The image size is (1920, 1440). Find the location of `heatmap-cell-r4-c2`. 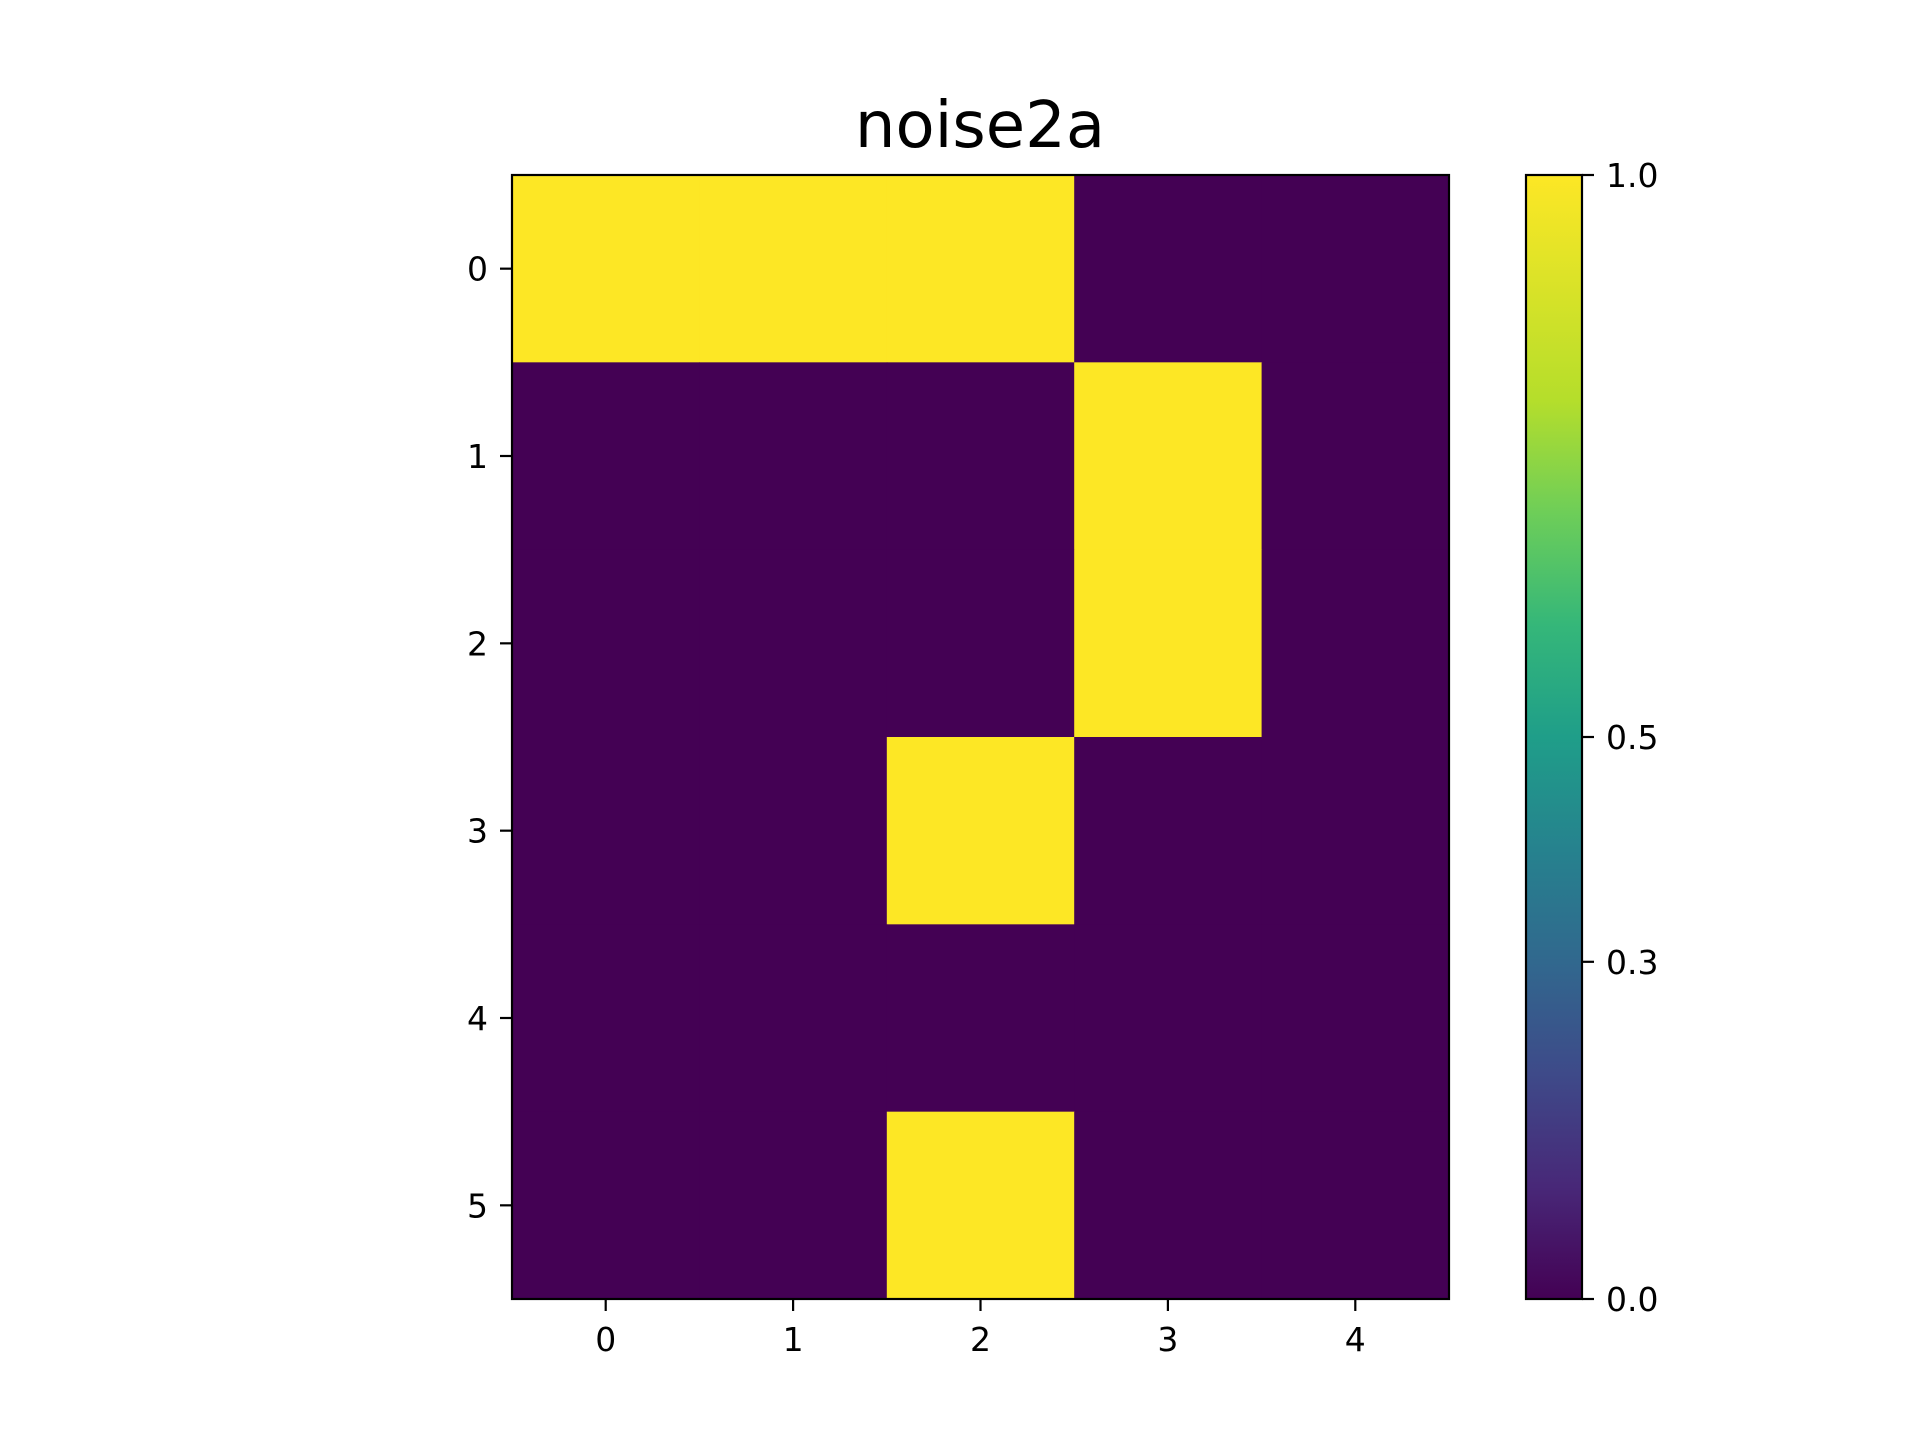

heatmap-cell-r4-c2 is located at coordinates (980, 1018).